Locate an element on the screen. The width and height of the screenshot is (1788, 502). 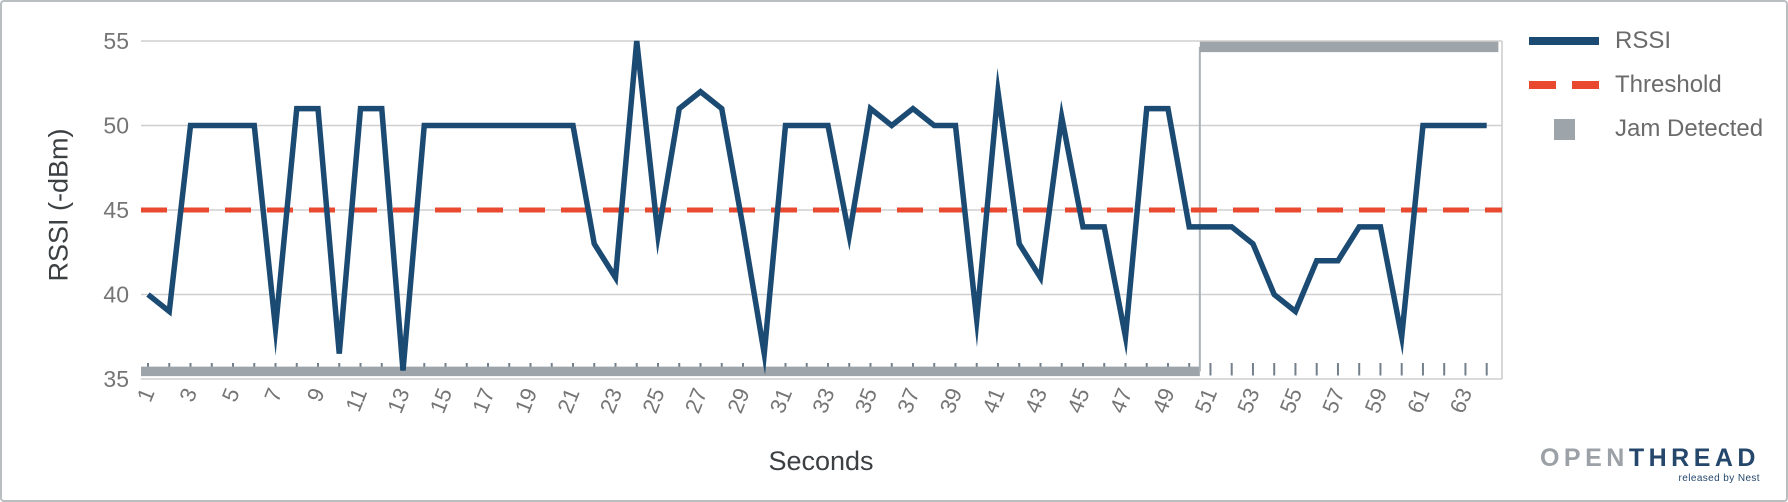
openthread-logo: OPENTHREAD released by Nest is located at coordinates (1650, 465).